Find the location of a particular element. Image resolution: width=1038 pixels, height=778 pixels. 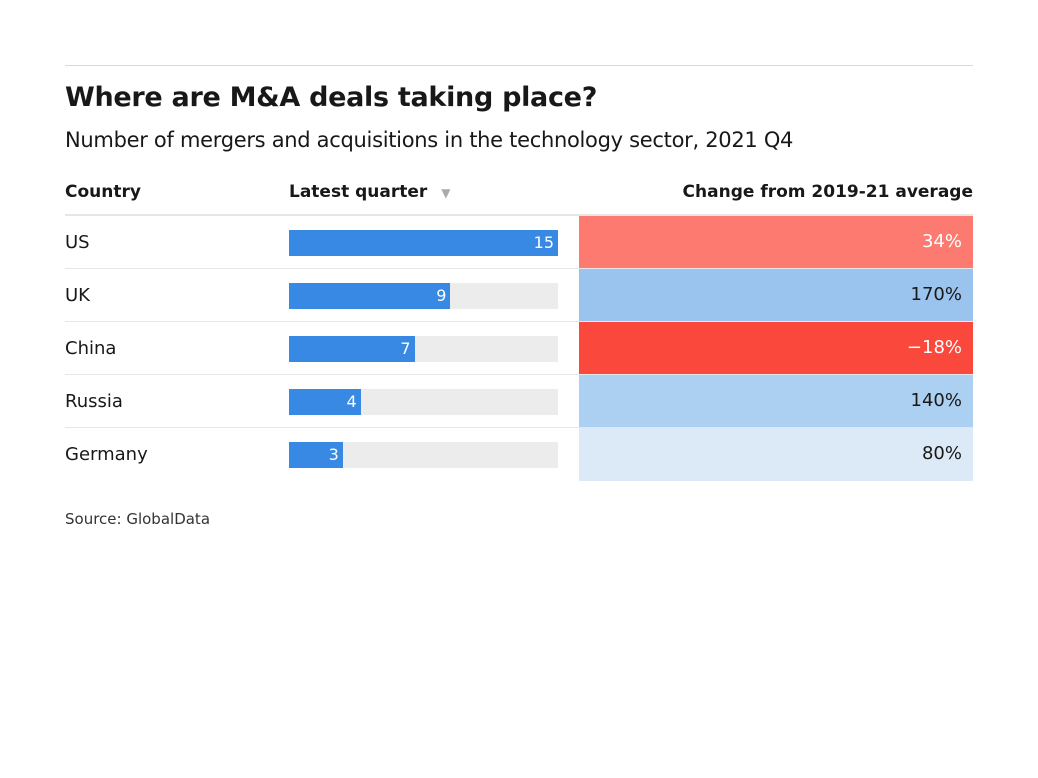

bar-track: 7 is located at coordinates (423, 349).